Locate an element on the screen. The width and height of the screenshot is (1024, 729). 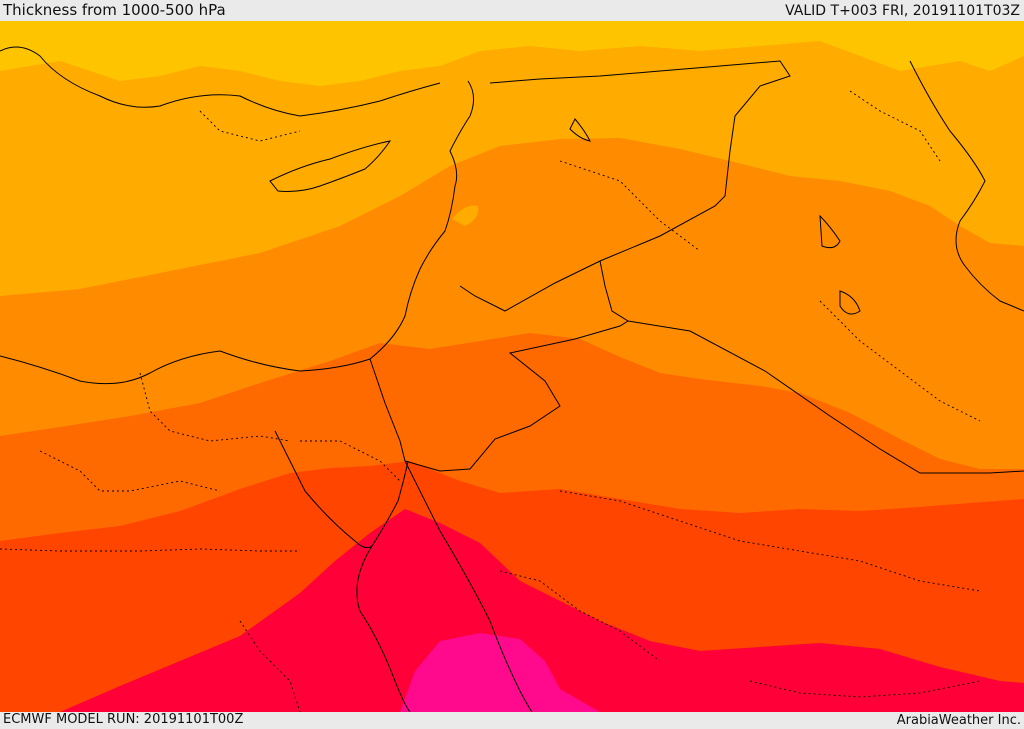
credit: ArabiaWeather Inc. is located at coordinates (958, 720).